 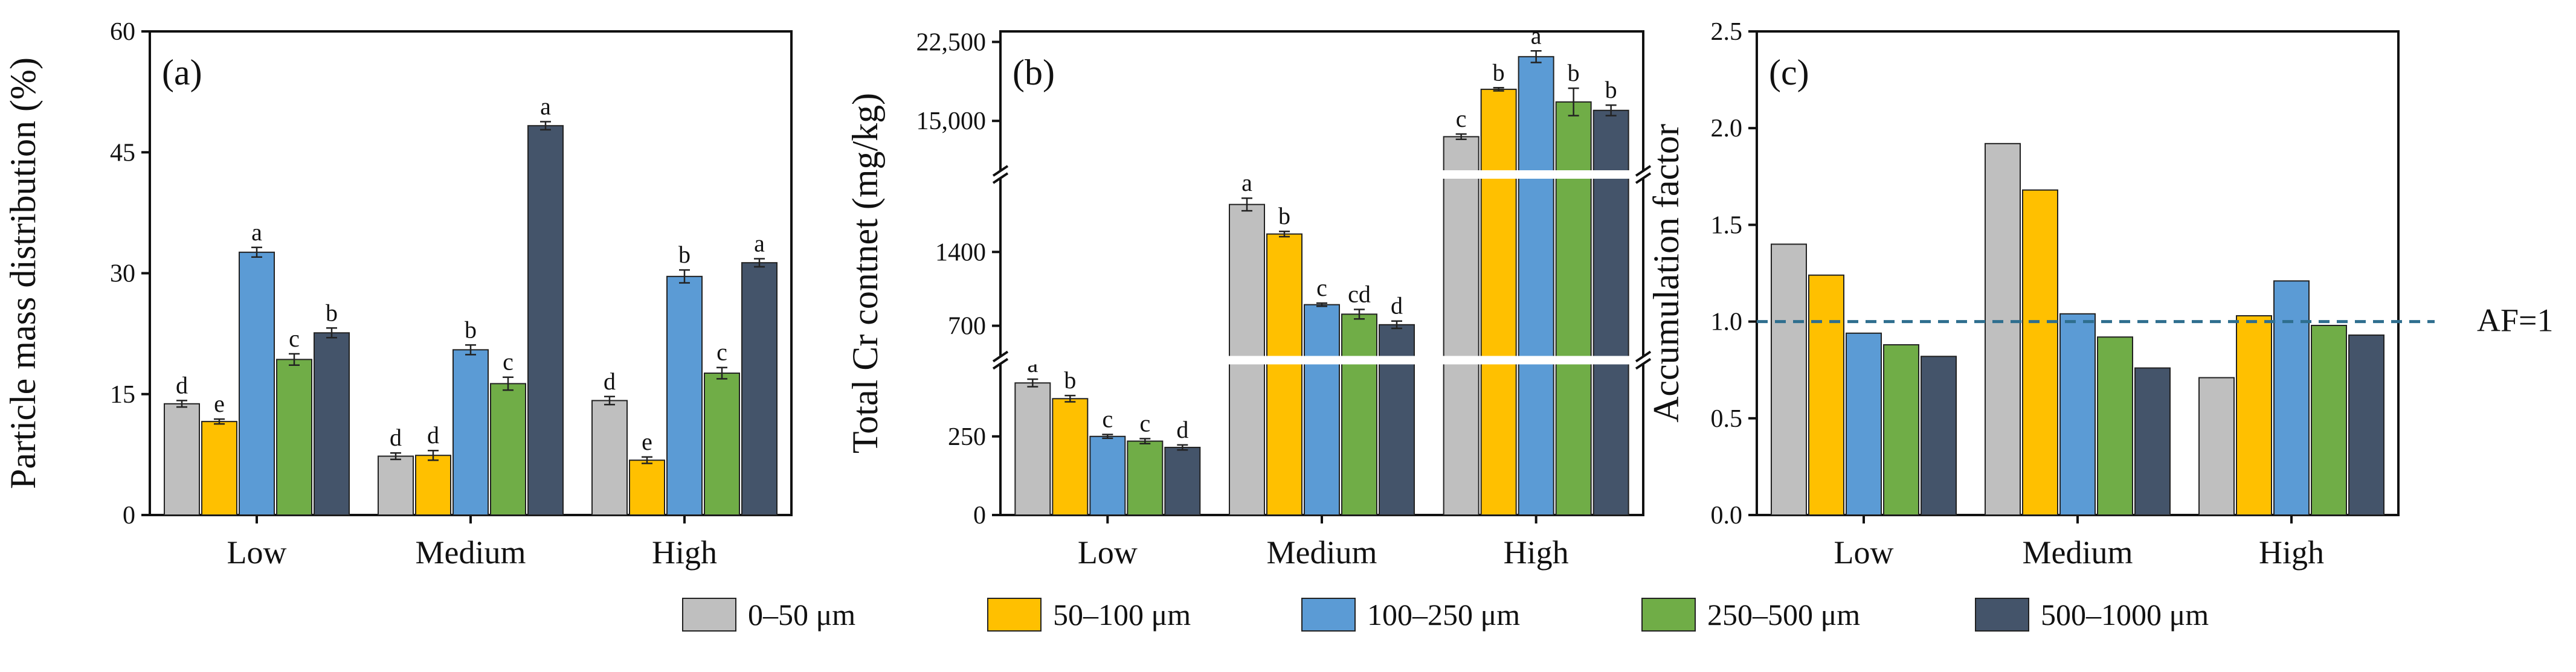 What do you see at coordinates (1727, 516) in the screenshot?
I see `y-tick-label: 0.0` at bounding box center [1727, 516].